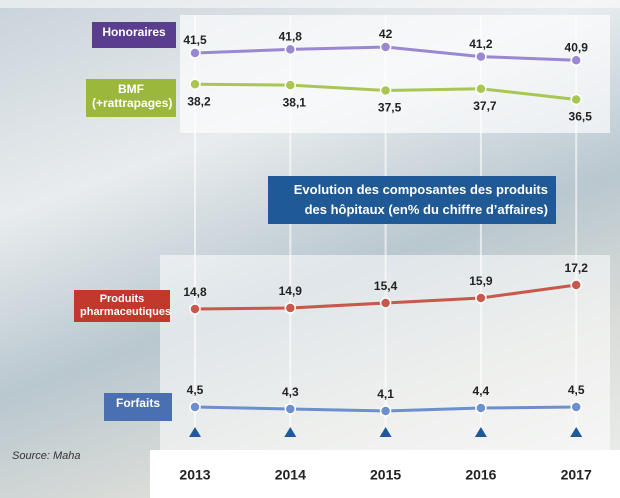 The width and height of the screenshot is (620, 498). I want to click on data-label: 38,2, so click(199, 101).